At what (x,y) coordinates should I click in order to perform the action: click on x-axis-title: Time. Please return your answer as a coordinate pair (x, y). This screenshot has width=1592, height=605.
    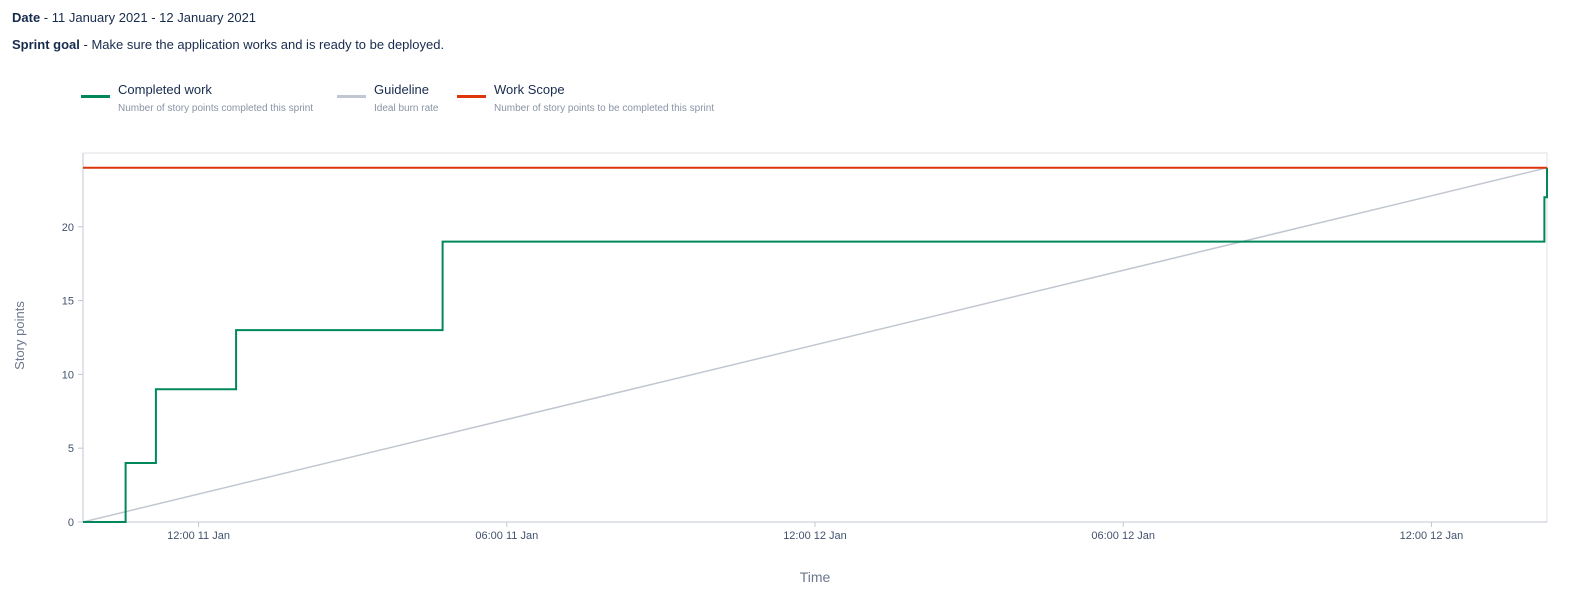
    Looking at the image, I should click on (815, 577).